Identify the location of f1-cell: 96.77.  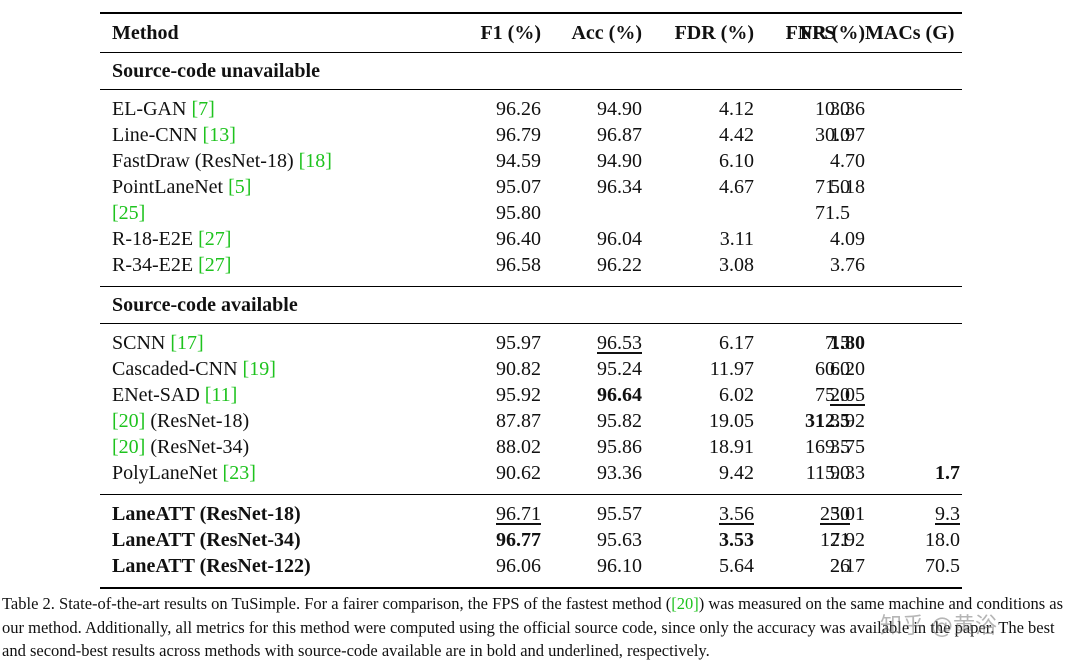
(518, 540).